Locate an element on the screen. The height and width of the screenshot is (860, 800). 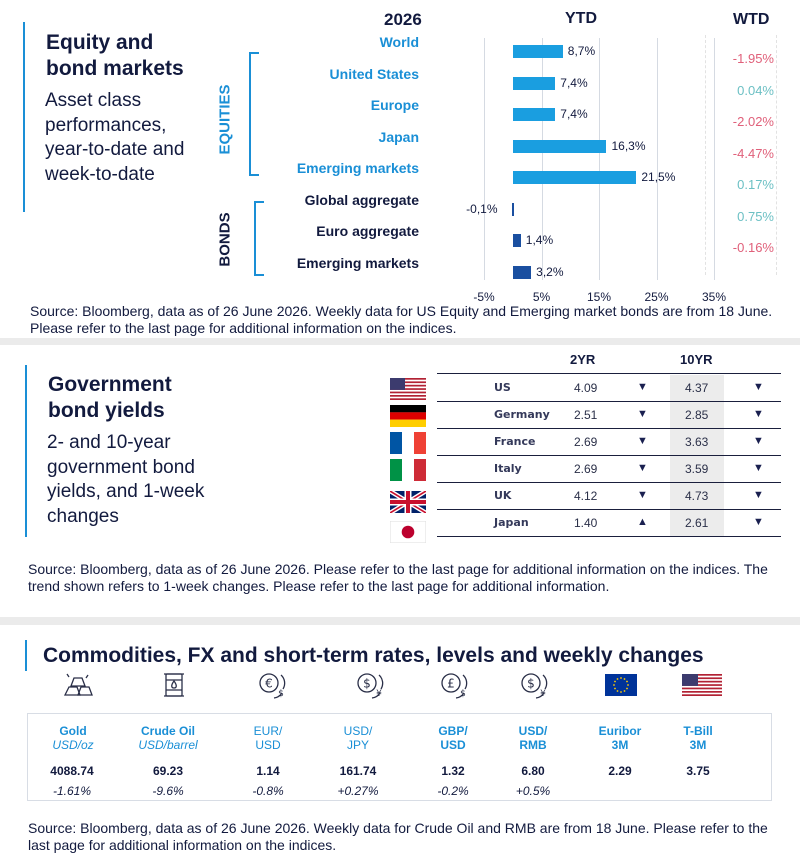
x-tick-label: 25% is located at coordinates (656, 297).